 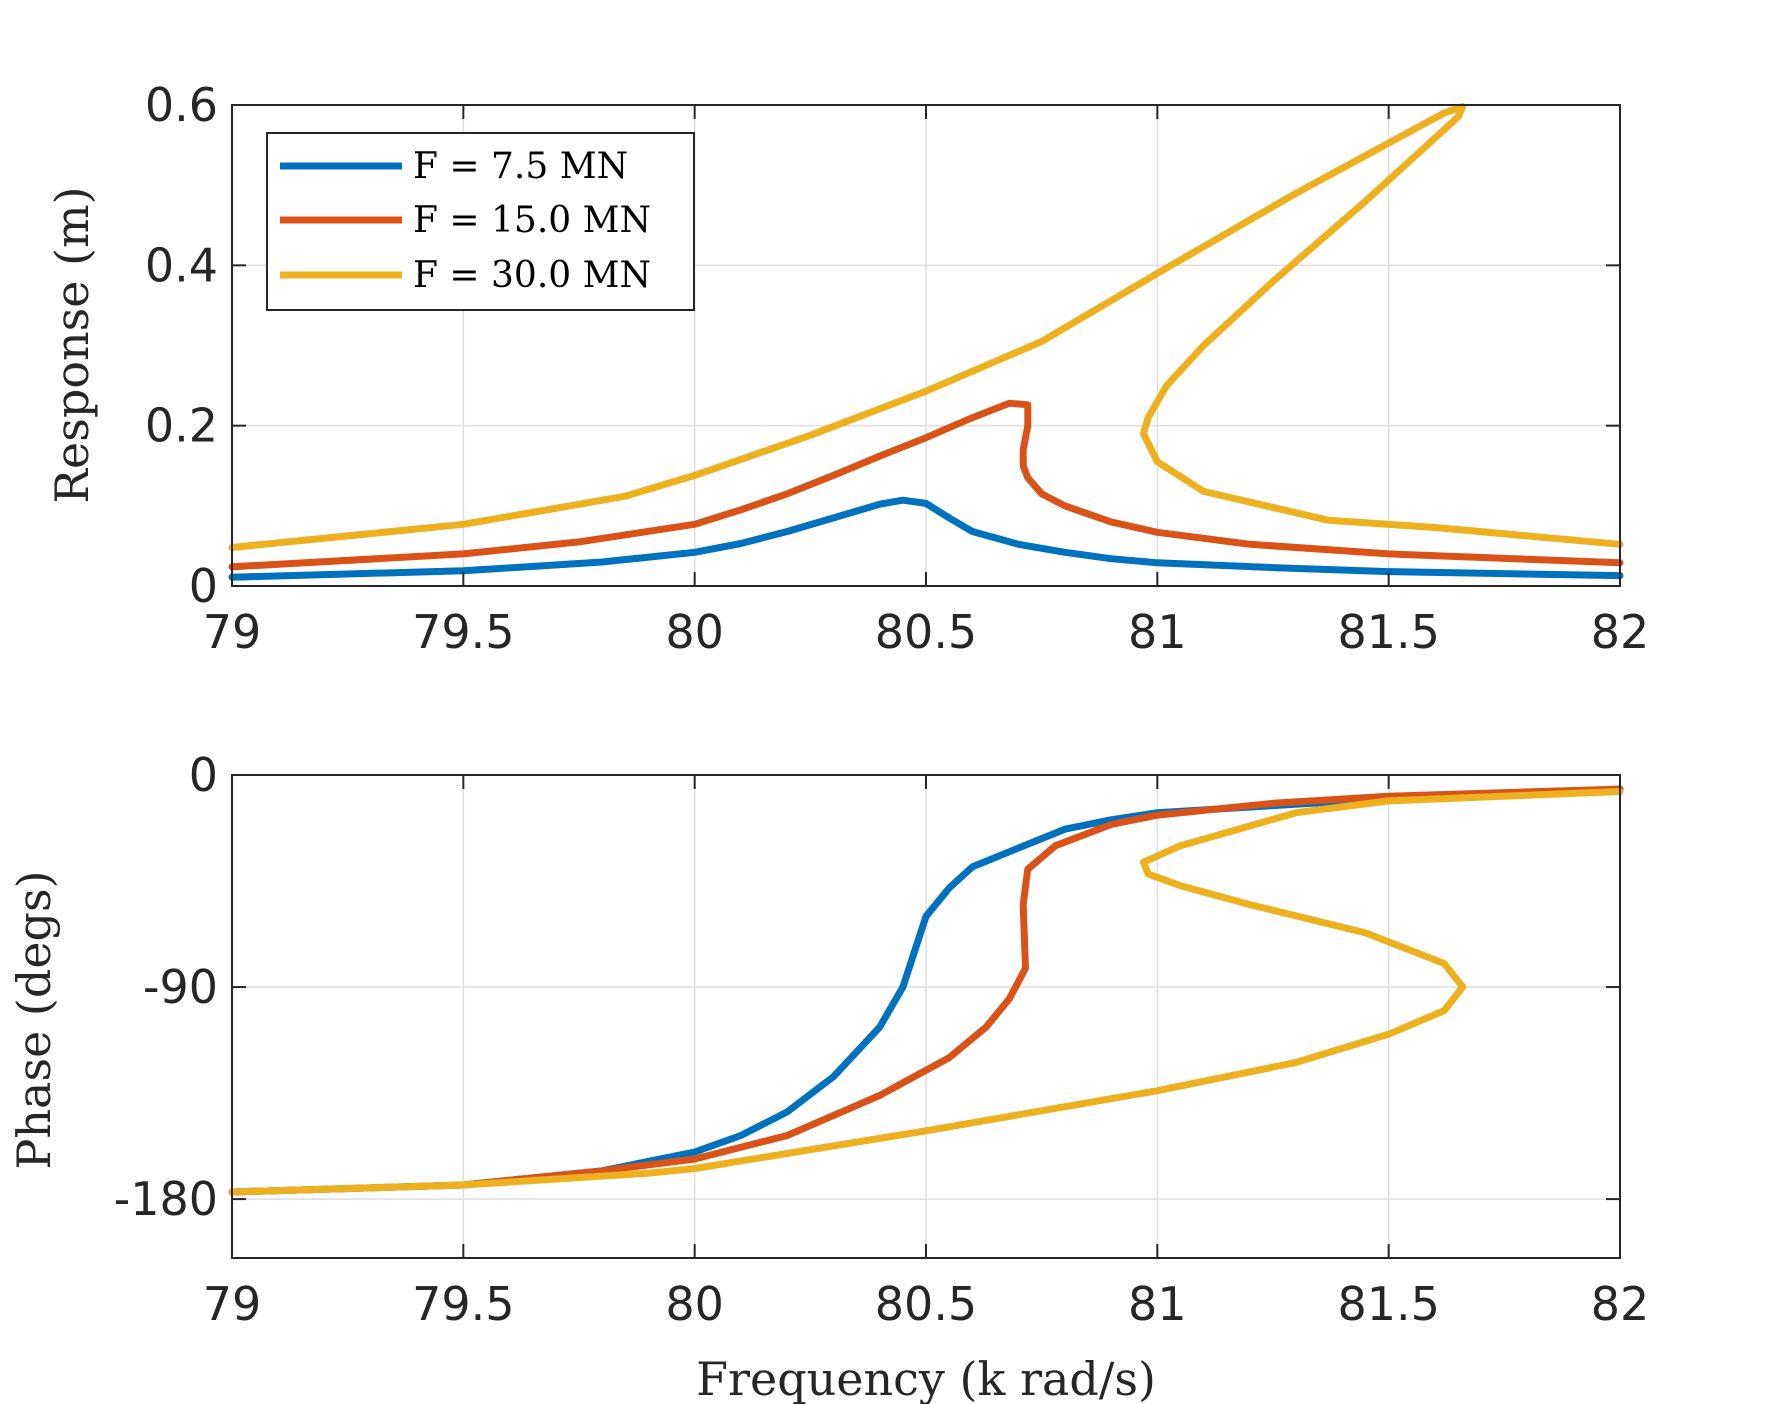 I want to click on response-y-tick-label: 0.2, so click(x=181, y=426).